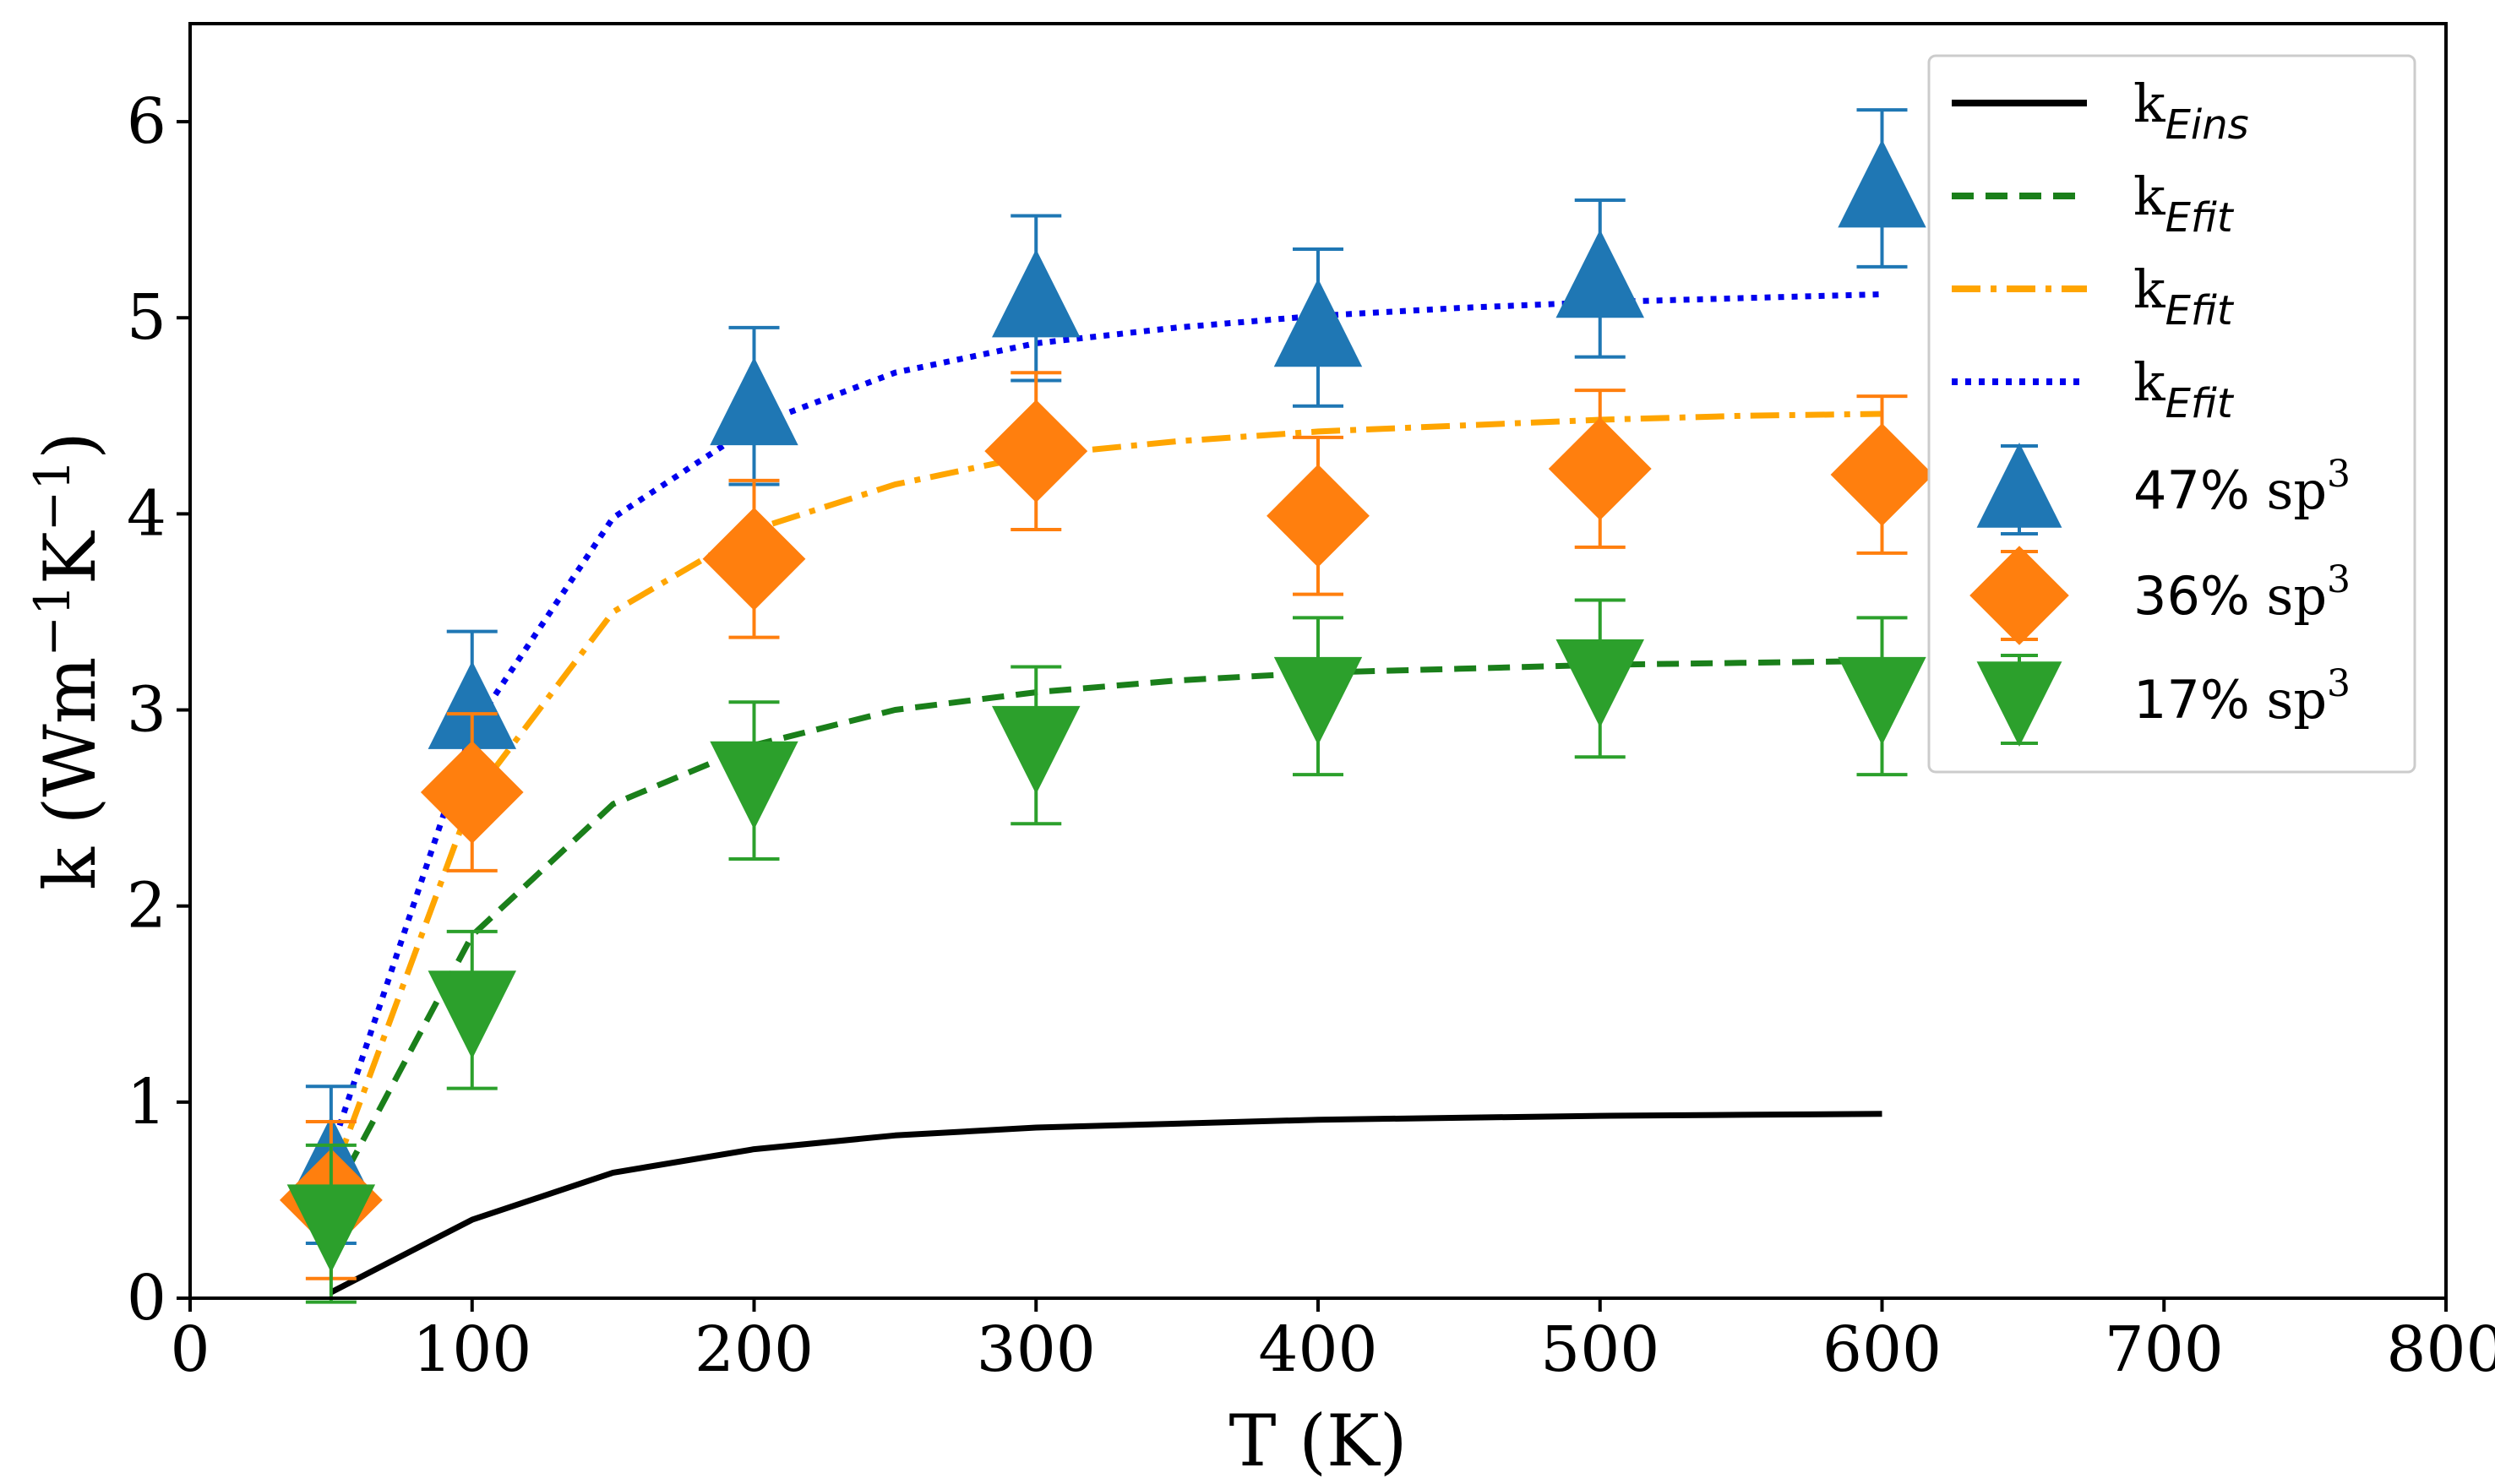  I want to click on y-tick-label: 0, so click(146, 1298).